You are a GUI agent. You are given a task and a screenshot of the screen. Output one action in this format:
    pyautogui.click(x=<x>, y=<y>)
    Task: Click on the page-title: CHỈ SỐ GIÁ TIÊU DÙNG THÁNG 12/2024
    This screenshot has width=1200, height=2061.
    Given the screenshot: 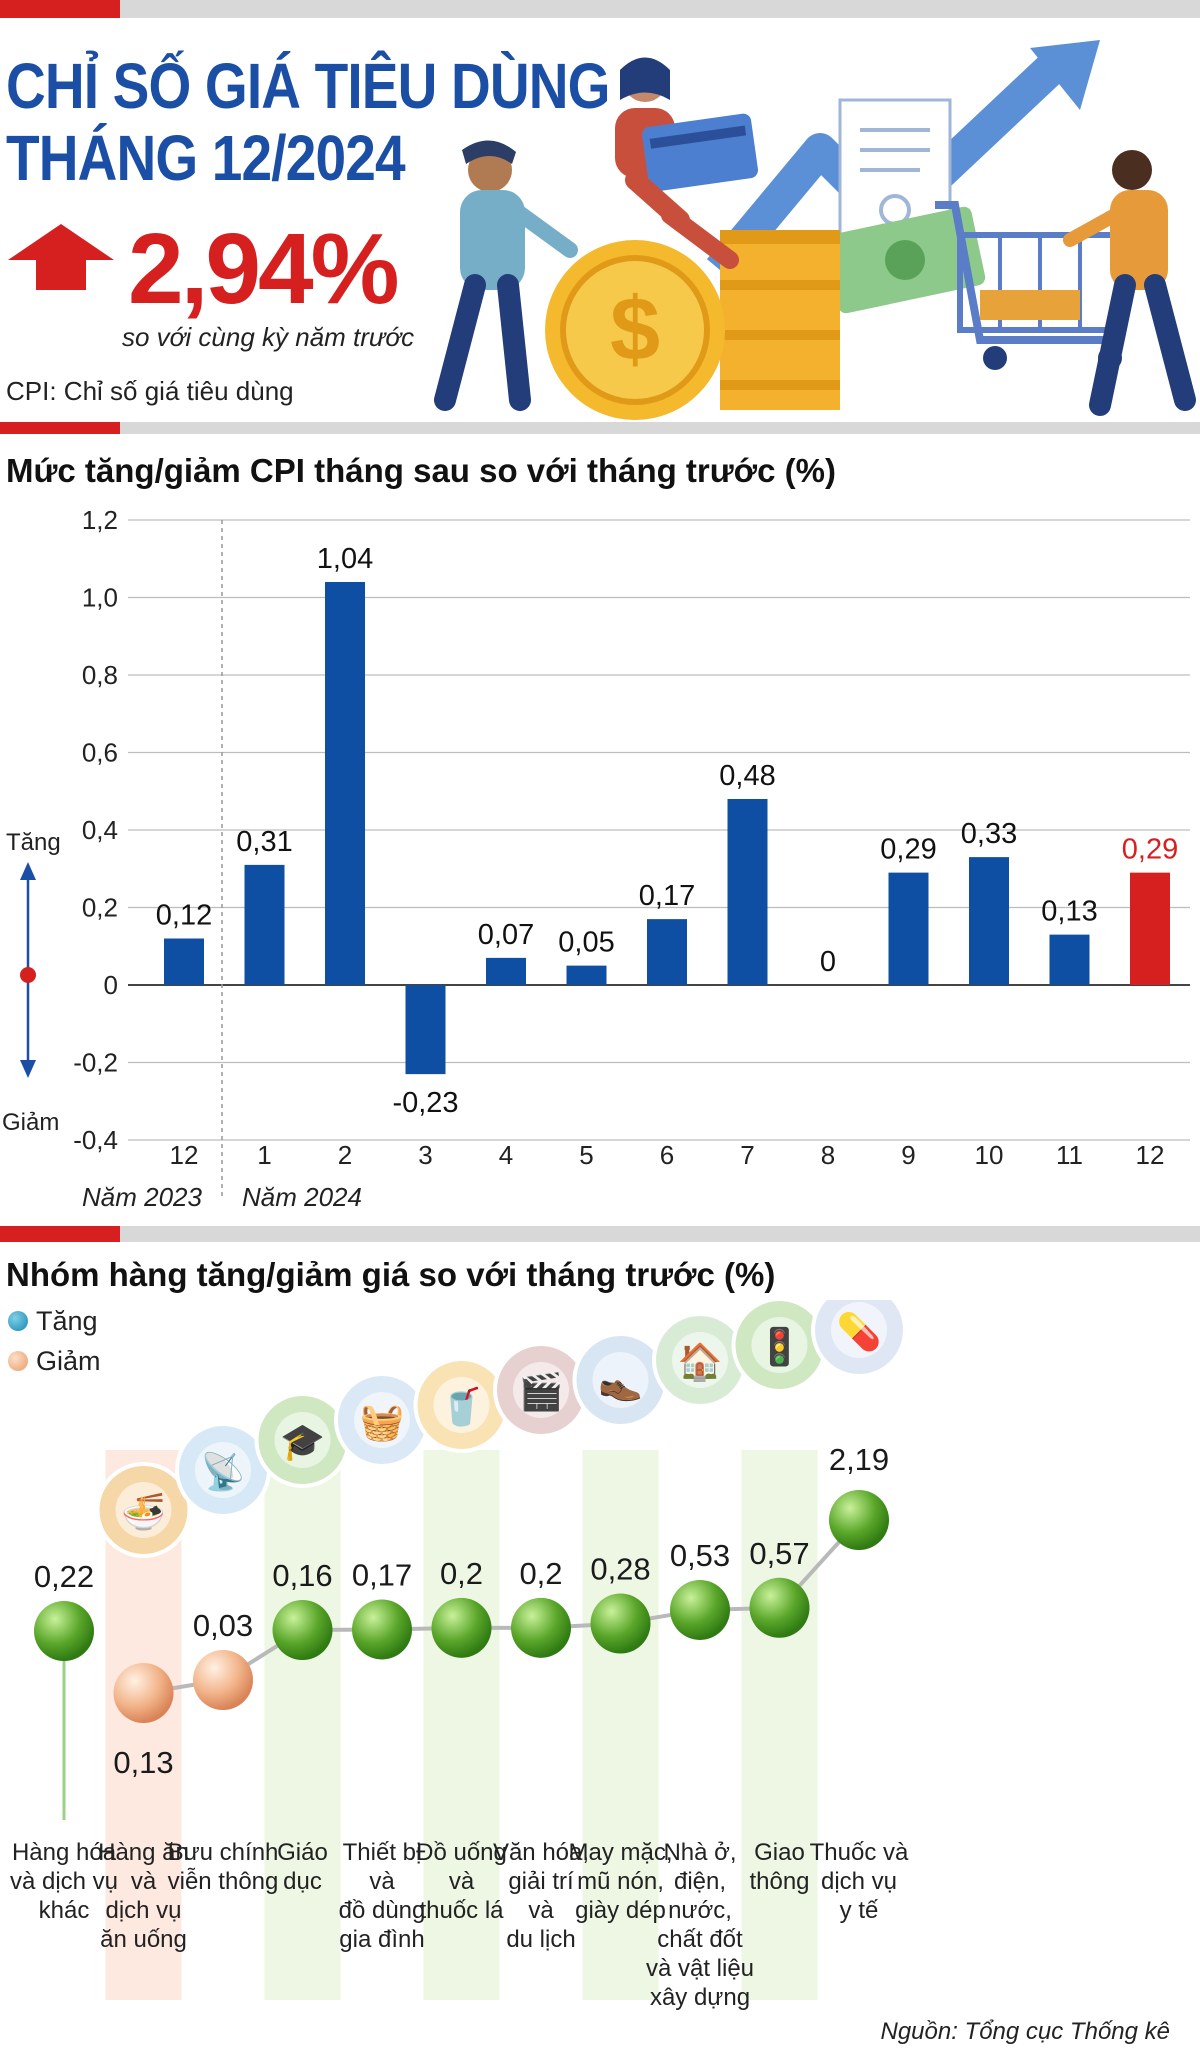 What is the action you would take?
    pyautogui.click(x=308, y=122)
    